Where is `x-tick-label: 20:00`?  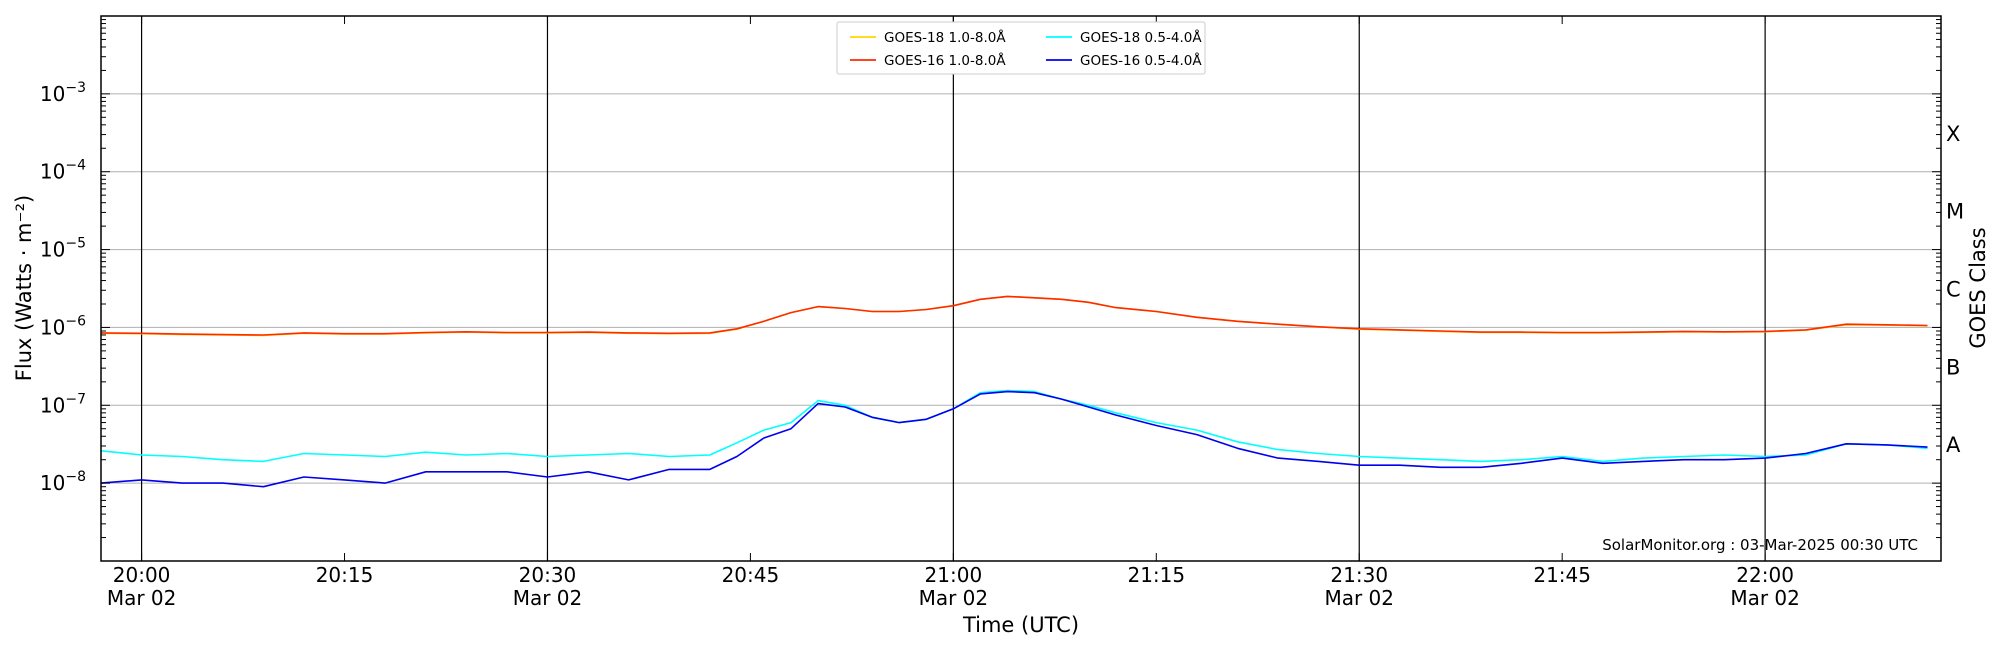
x-tick-label: 20:00 is located at coordinates (142, 575).